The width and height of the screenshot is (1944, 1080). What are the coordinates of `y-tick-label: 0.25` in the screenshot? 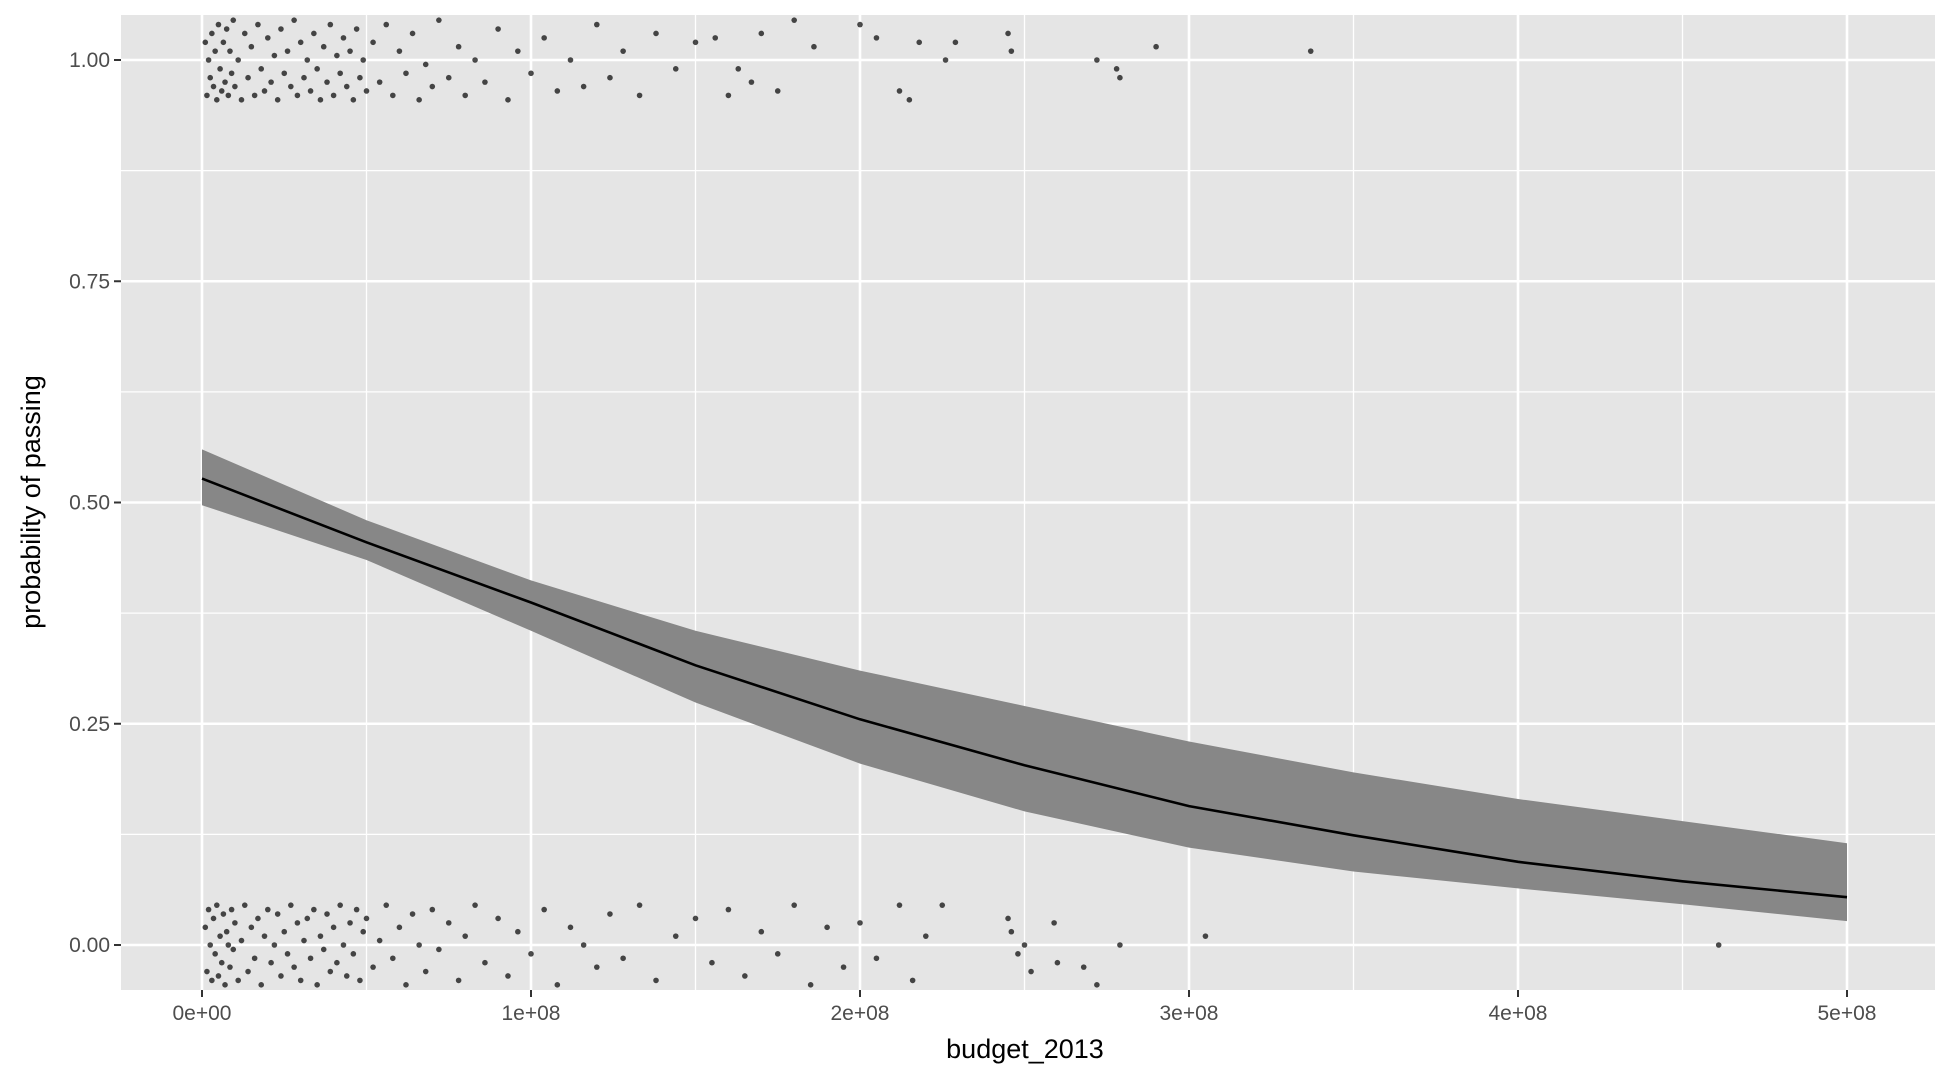 It's located at (89, 724).